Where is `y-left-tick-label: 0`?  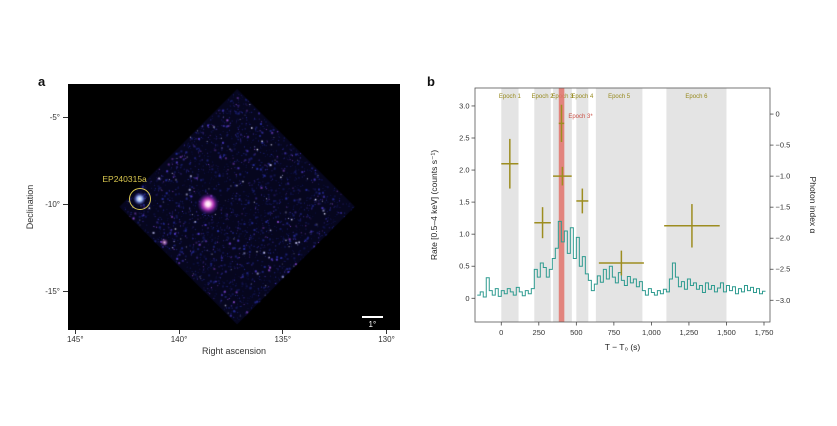 y-left-tick-label: 0 is located at coordinates (467, 298).